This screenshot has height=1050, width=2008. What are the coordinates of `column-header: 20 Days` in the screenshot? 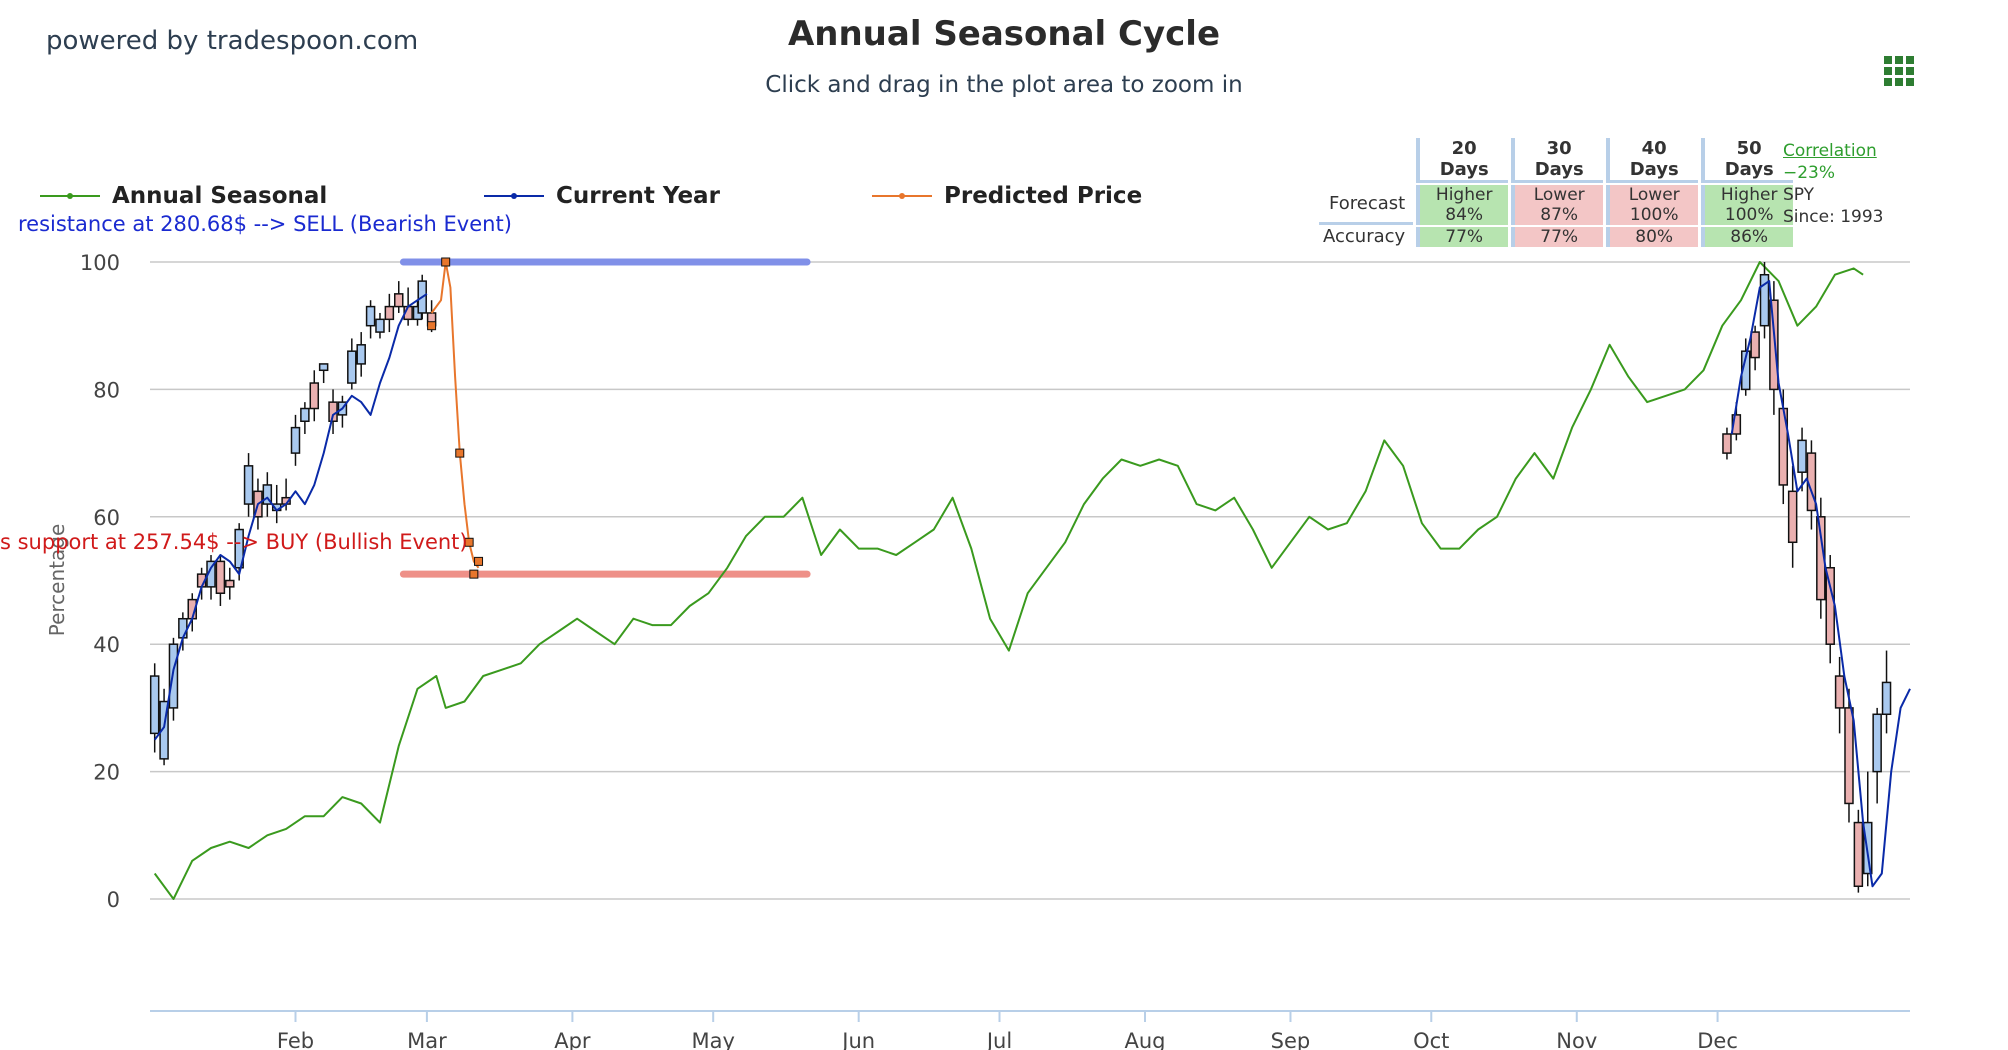 It's located at (1462, 160).